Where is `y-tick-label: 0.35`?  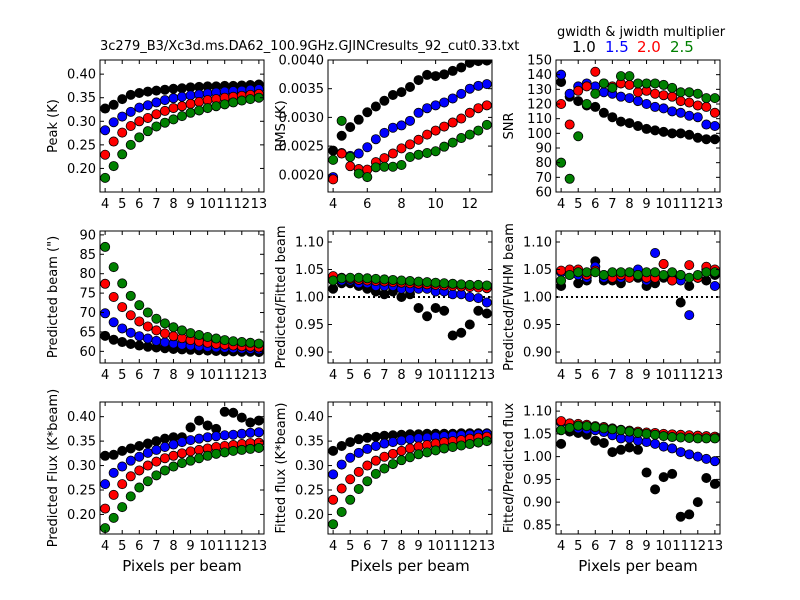 y-tick-label: 0.35 is located at coordinates (309, 442).